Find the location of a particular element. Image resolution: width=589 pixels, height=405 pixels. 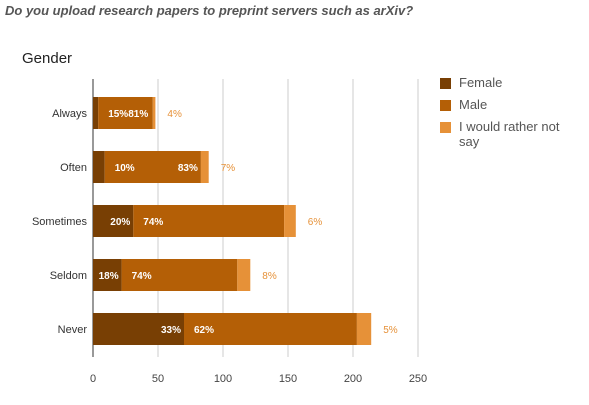

chart-legend: Female Male I would rather not say is located at coordinates (510, 115).